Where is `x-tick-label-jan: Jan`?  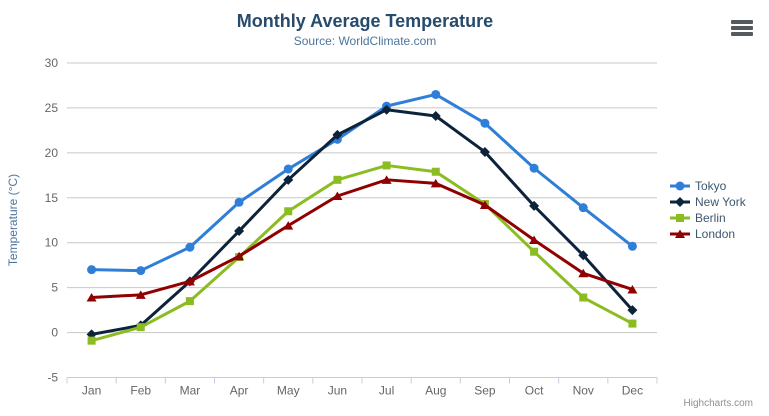
x-tick-label-jan: Jan is located at coordinates (91, 391).